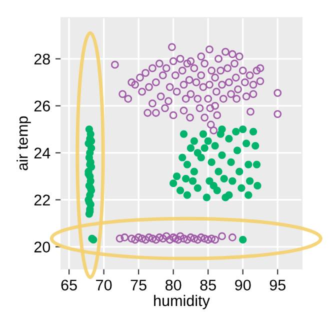  What do you see at coordinates (42, 153) in the screenshot?
I see `y-tick-label: 24` at bounding box center [42, 153].